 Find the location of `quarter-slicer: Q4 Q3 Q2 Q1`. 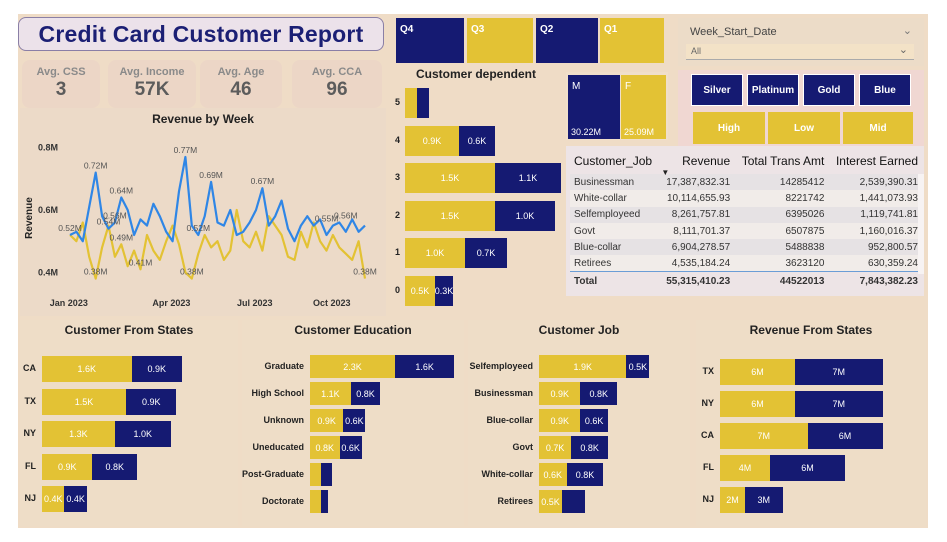

quarter-slicer: Q4 Q3 Q2 Q1 is located at coordinates (531, 40).